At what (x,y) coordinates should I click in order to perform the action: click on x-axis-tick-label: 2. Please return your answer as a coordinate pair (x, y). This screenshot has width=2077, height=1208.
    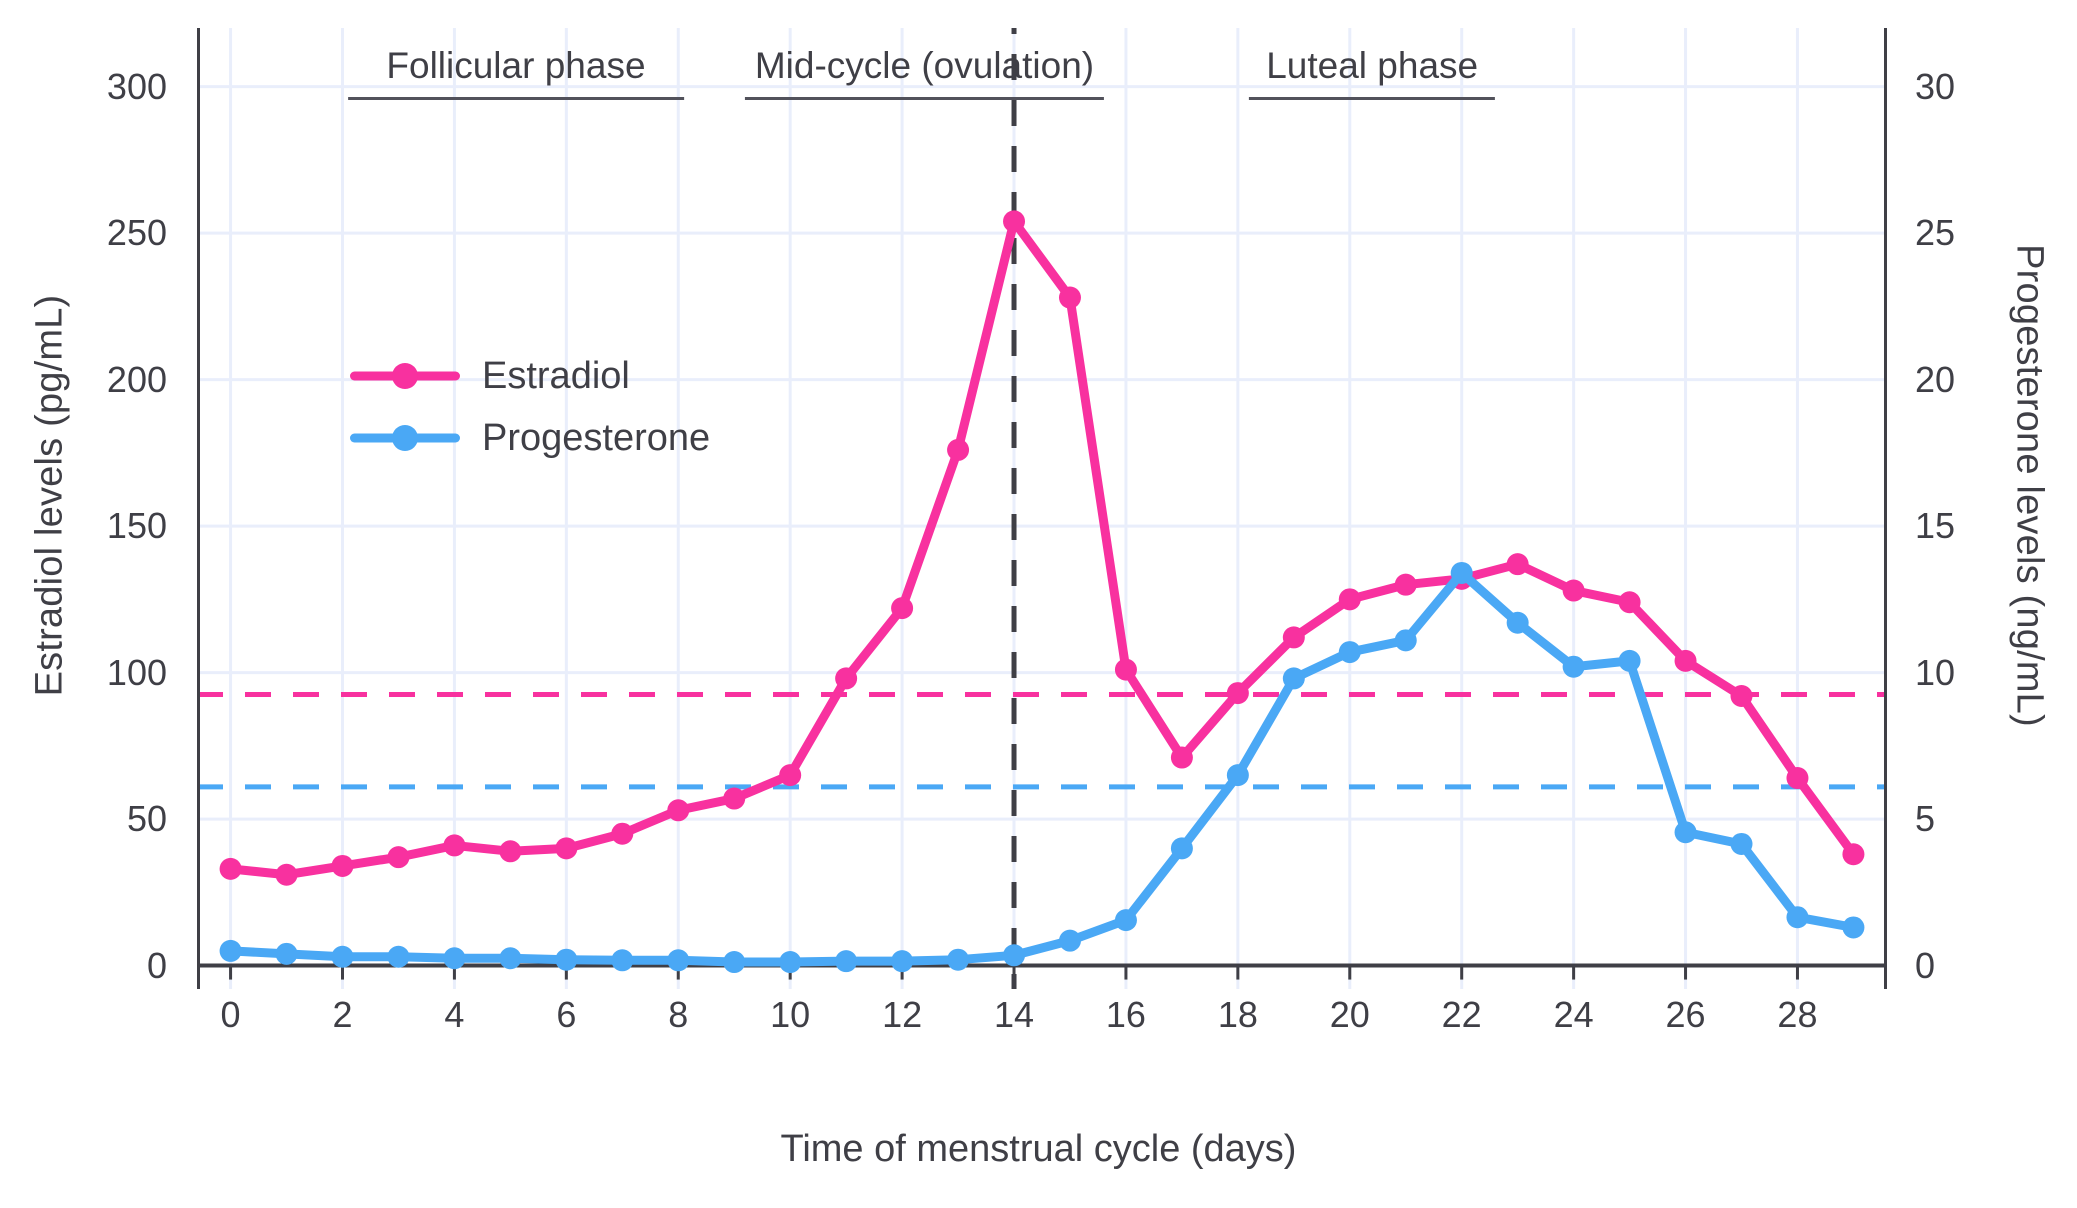
    Looking at the image, I should click on (342, 1014).